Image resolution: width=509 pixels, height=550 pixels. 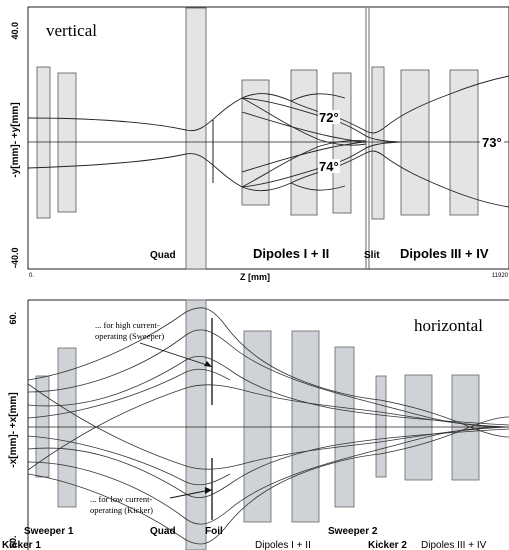 I want to click on horizontal-label-kicker-2: Kicker 2, so click(x=387, y=545).